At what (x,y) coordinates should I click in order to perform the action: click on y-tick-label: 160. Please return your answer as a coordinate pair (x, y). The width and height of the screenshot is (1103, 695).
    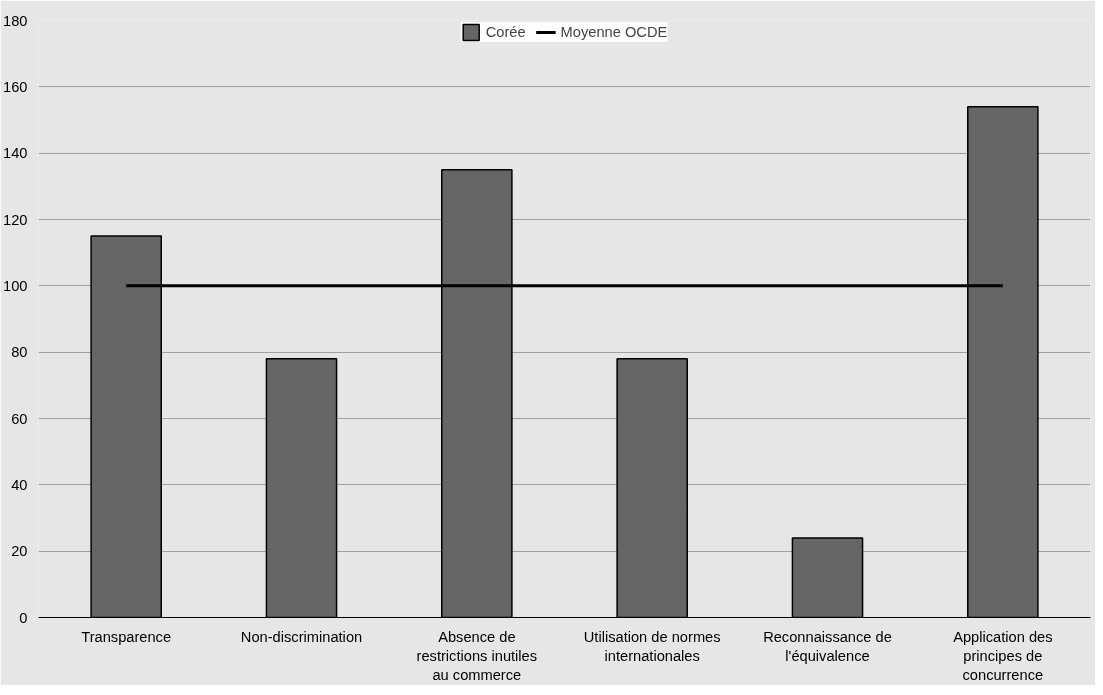
    Looking at the image, I should click on (15, 86).